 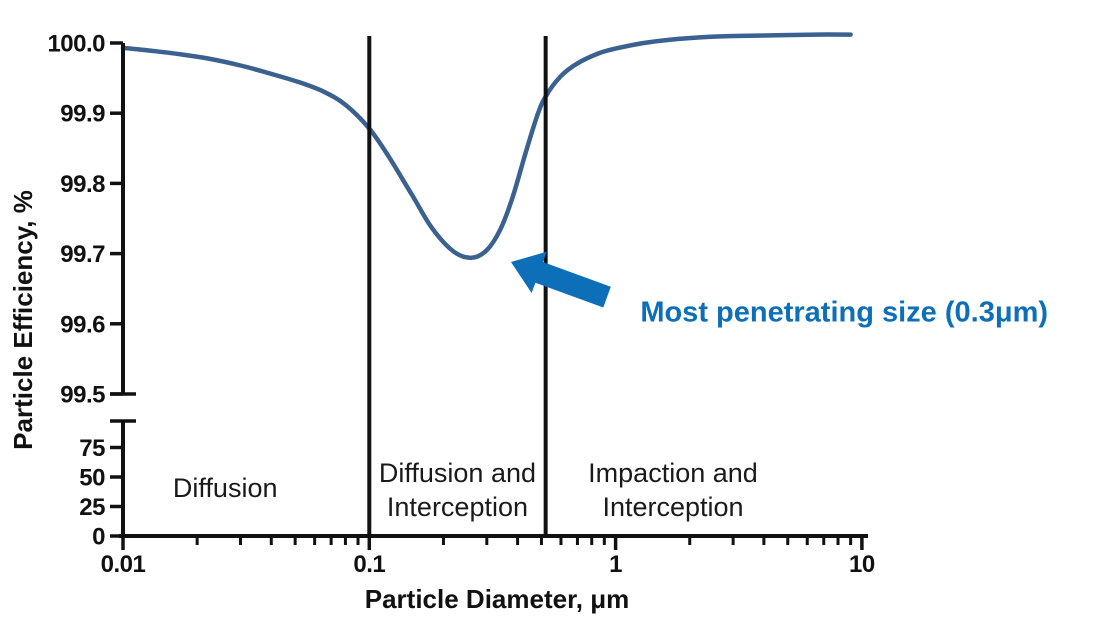 What do you see at coordinates (76, 44) in the screenshot?
I see `y-tick-label: 100.0` at bounding box center [76, 44].